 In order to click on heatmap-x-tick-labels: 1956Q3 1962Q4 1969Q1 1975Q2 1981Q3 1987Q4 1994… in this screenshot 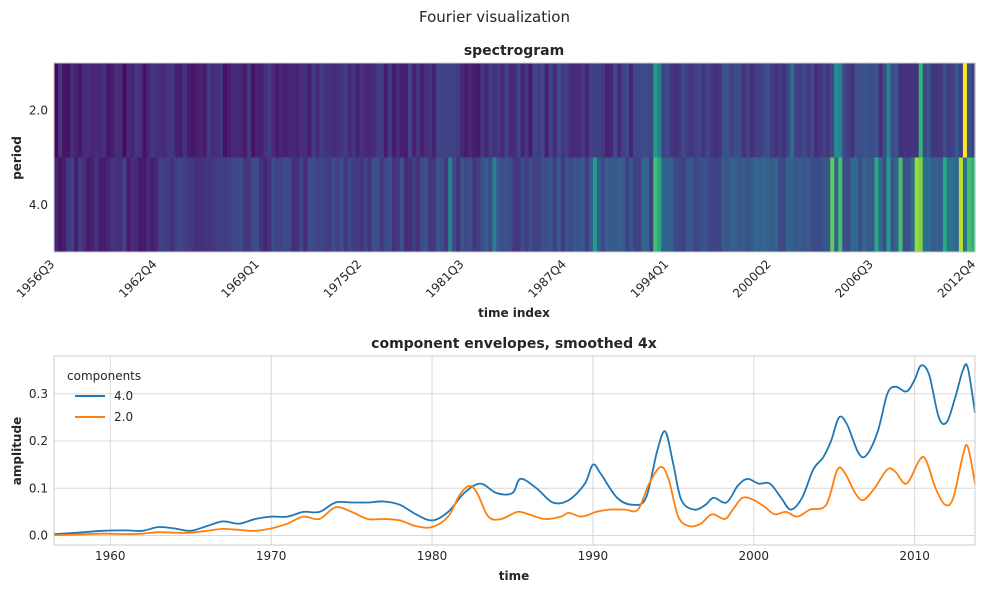, I will do `click(496, 279)`.